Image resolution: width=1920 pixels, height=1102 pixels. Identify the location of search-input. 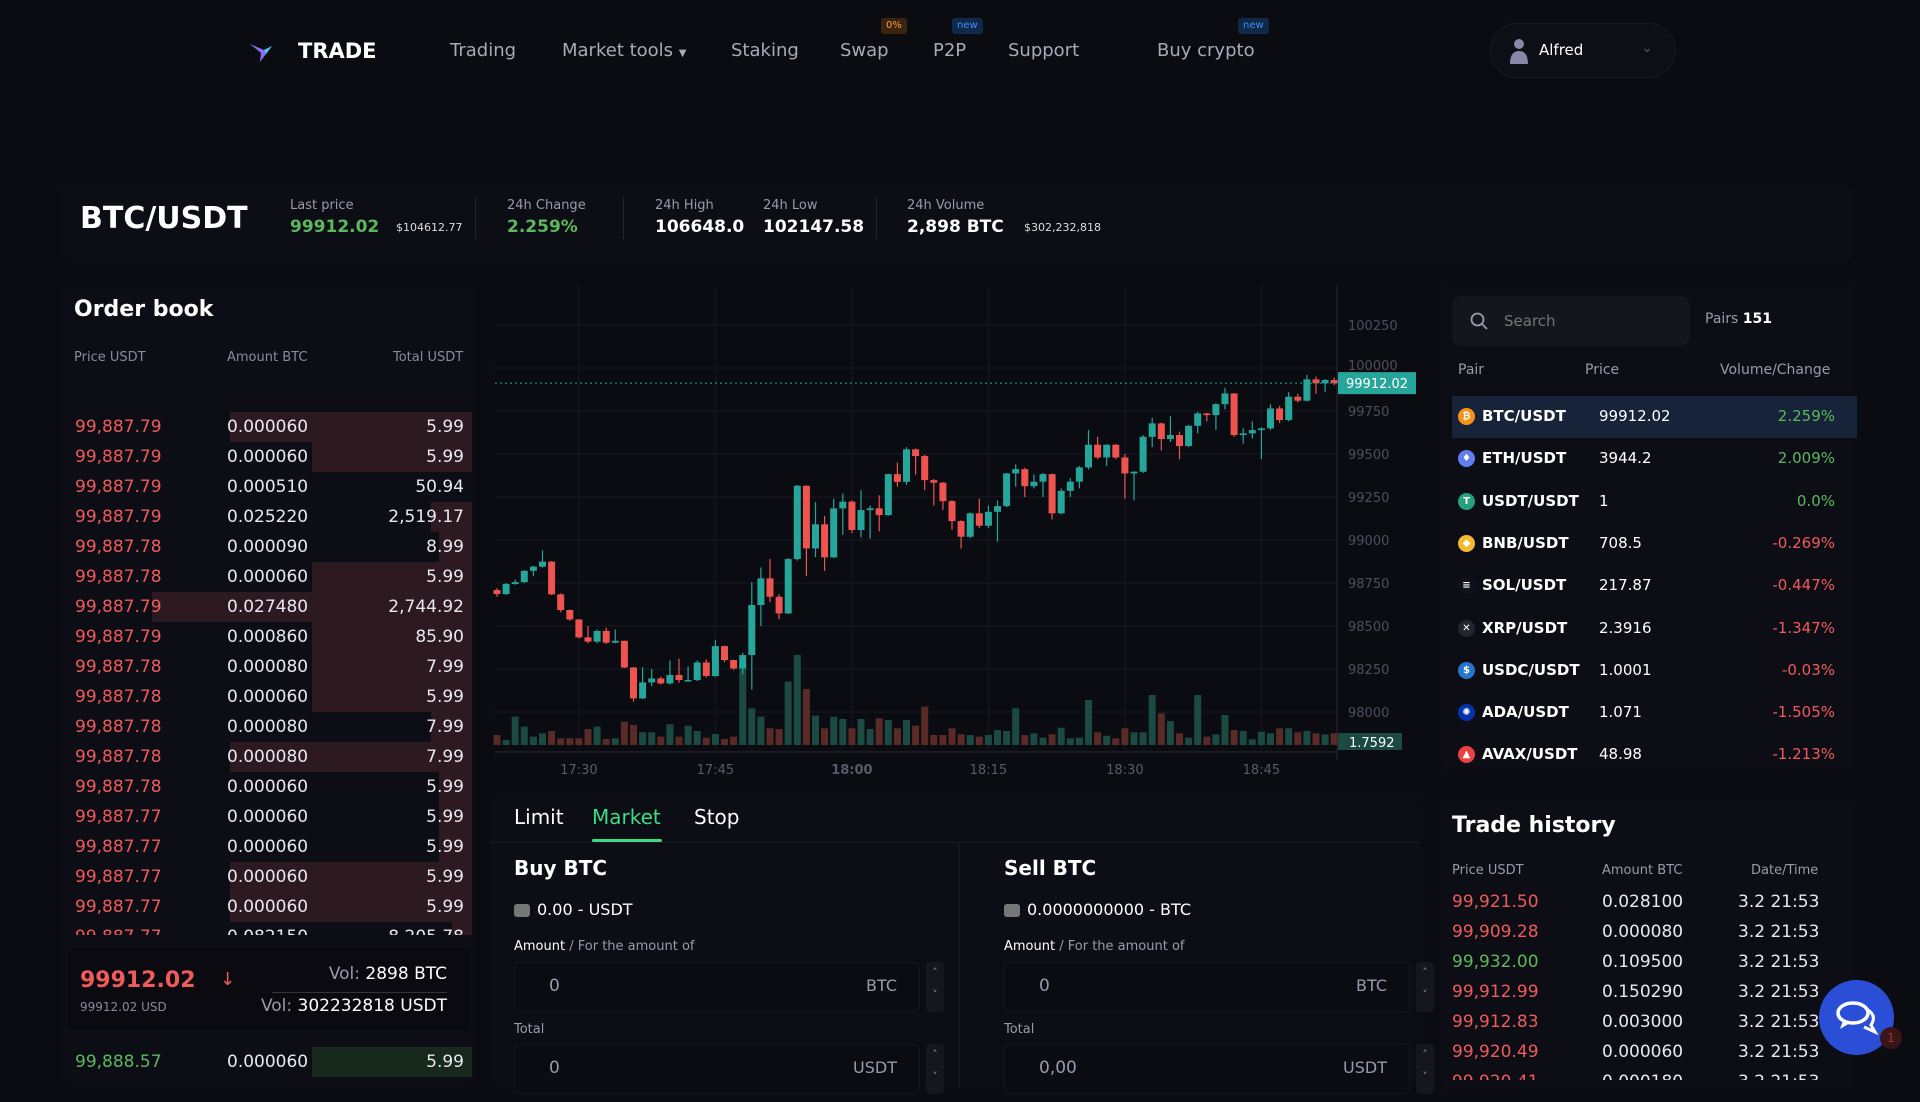
(1589, 321).